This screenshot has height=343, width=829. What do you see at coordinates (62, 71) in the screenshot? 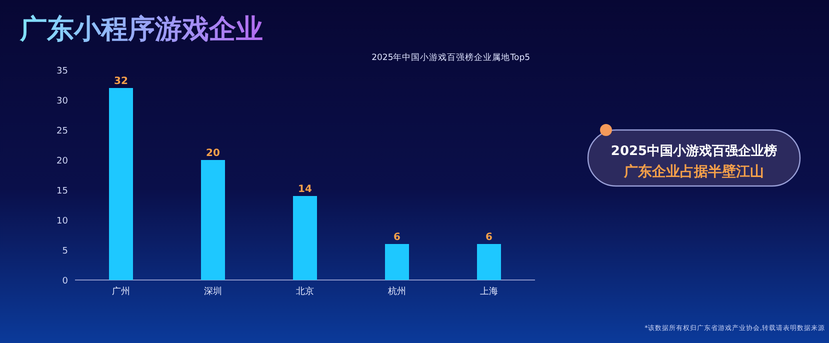
I see `y-tick-label: 35` at bounding box center [62, 71].